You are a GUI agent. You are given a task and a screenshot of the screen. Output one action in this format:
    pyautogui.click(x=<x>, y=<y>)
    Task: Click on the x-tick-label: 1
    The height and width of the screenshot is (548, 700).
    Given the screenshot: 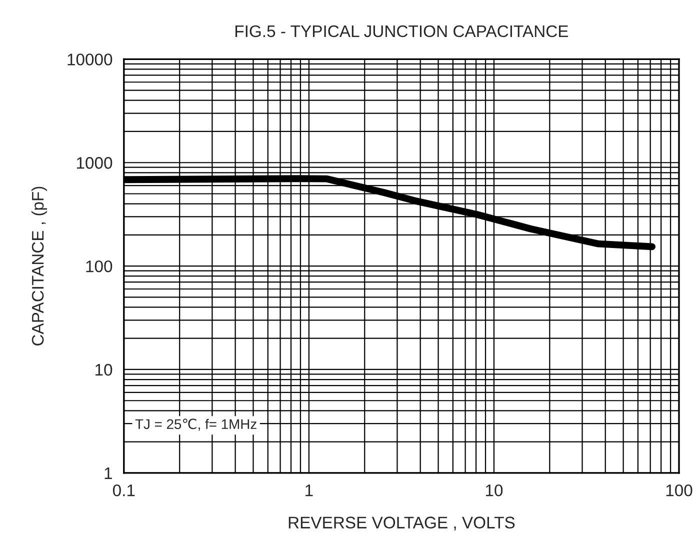 What is the action you would take?
    pyautogui.click(x=309, y=490)
    